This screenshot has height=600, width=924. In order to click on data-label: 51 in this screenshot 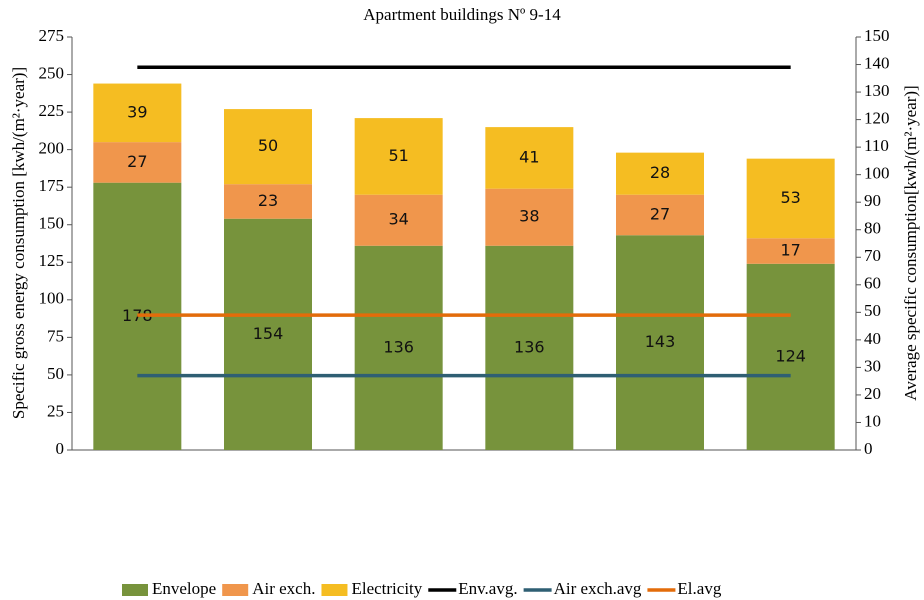, I will do `click(398, 155)`.